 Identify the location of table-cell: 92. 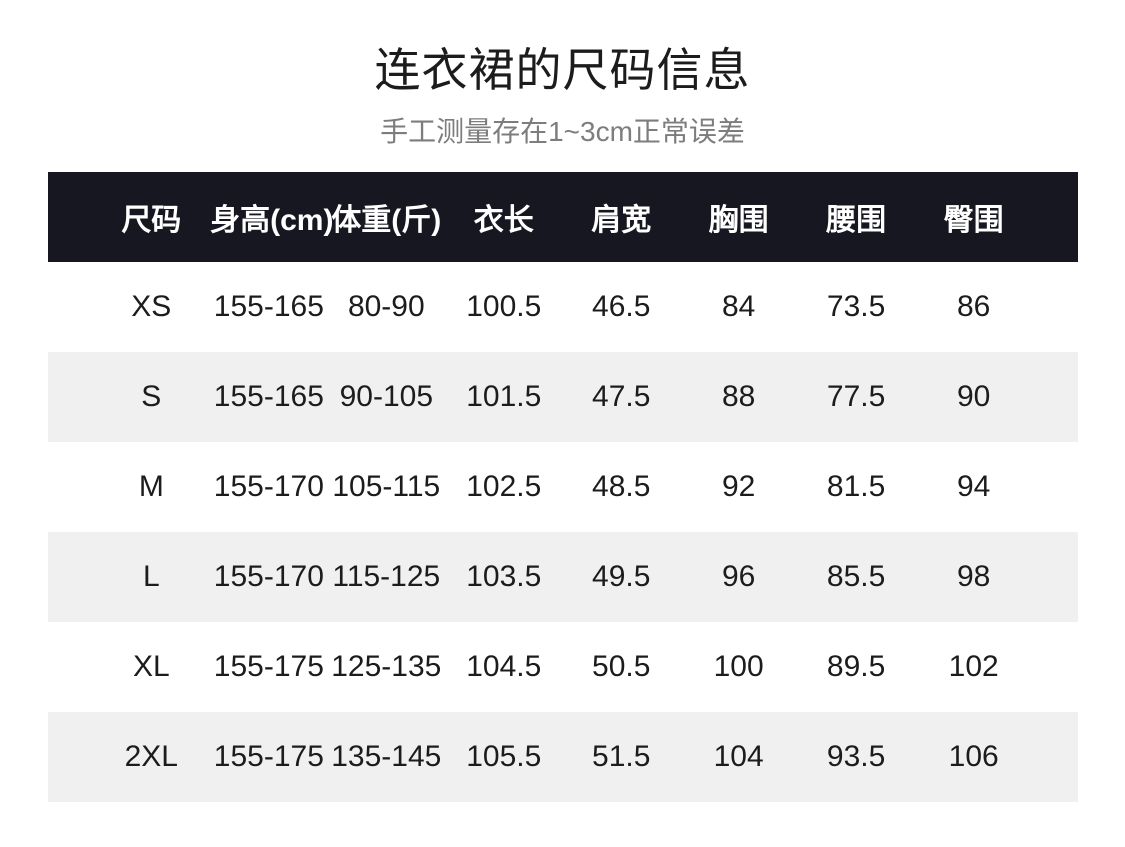
(738, 486).